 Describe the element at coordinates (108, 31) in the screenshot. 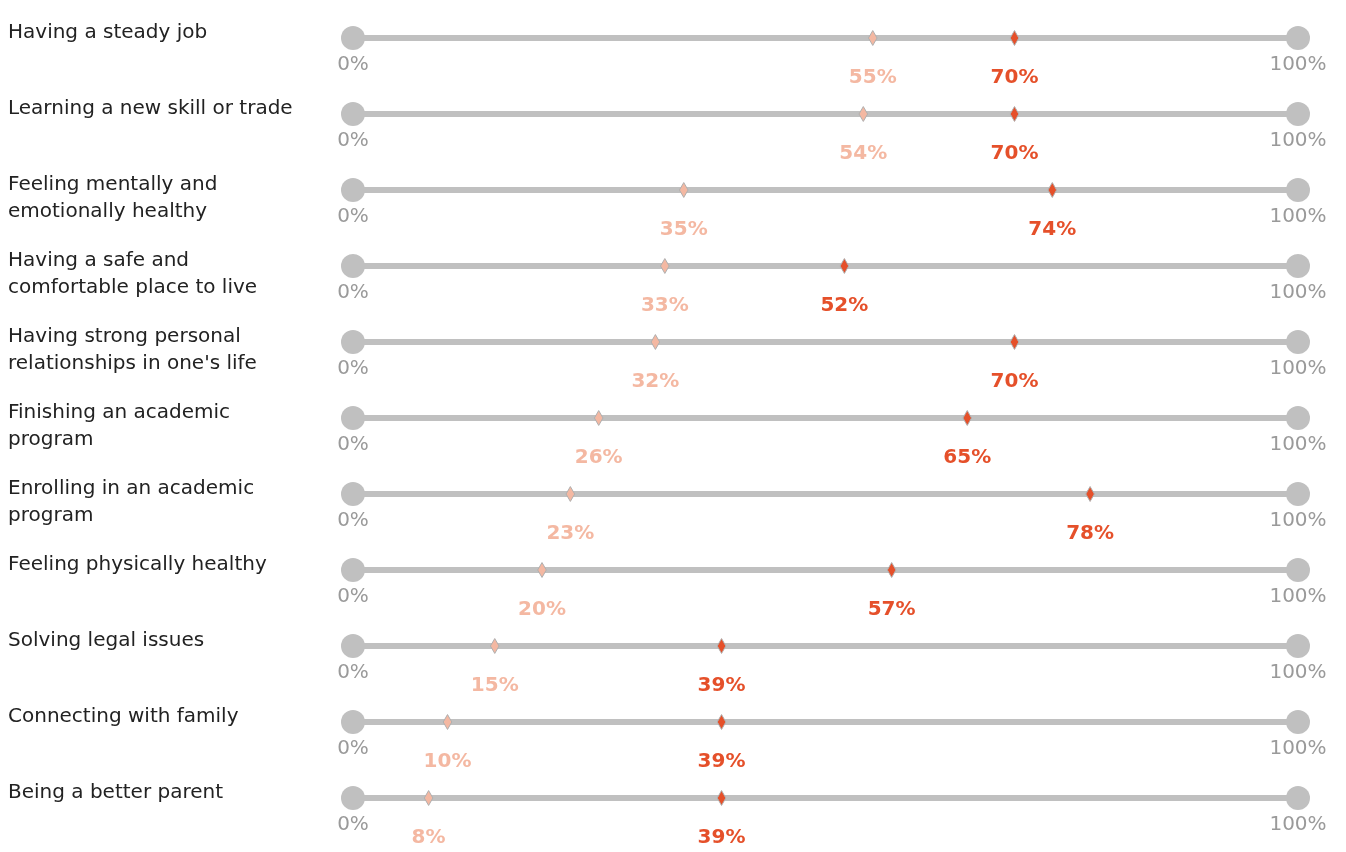

I see `y-tick-label: Having a steady job` at that location.